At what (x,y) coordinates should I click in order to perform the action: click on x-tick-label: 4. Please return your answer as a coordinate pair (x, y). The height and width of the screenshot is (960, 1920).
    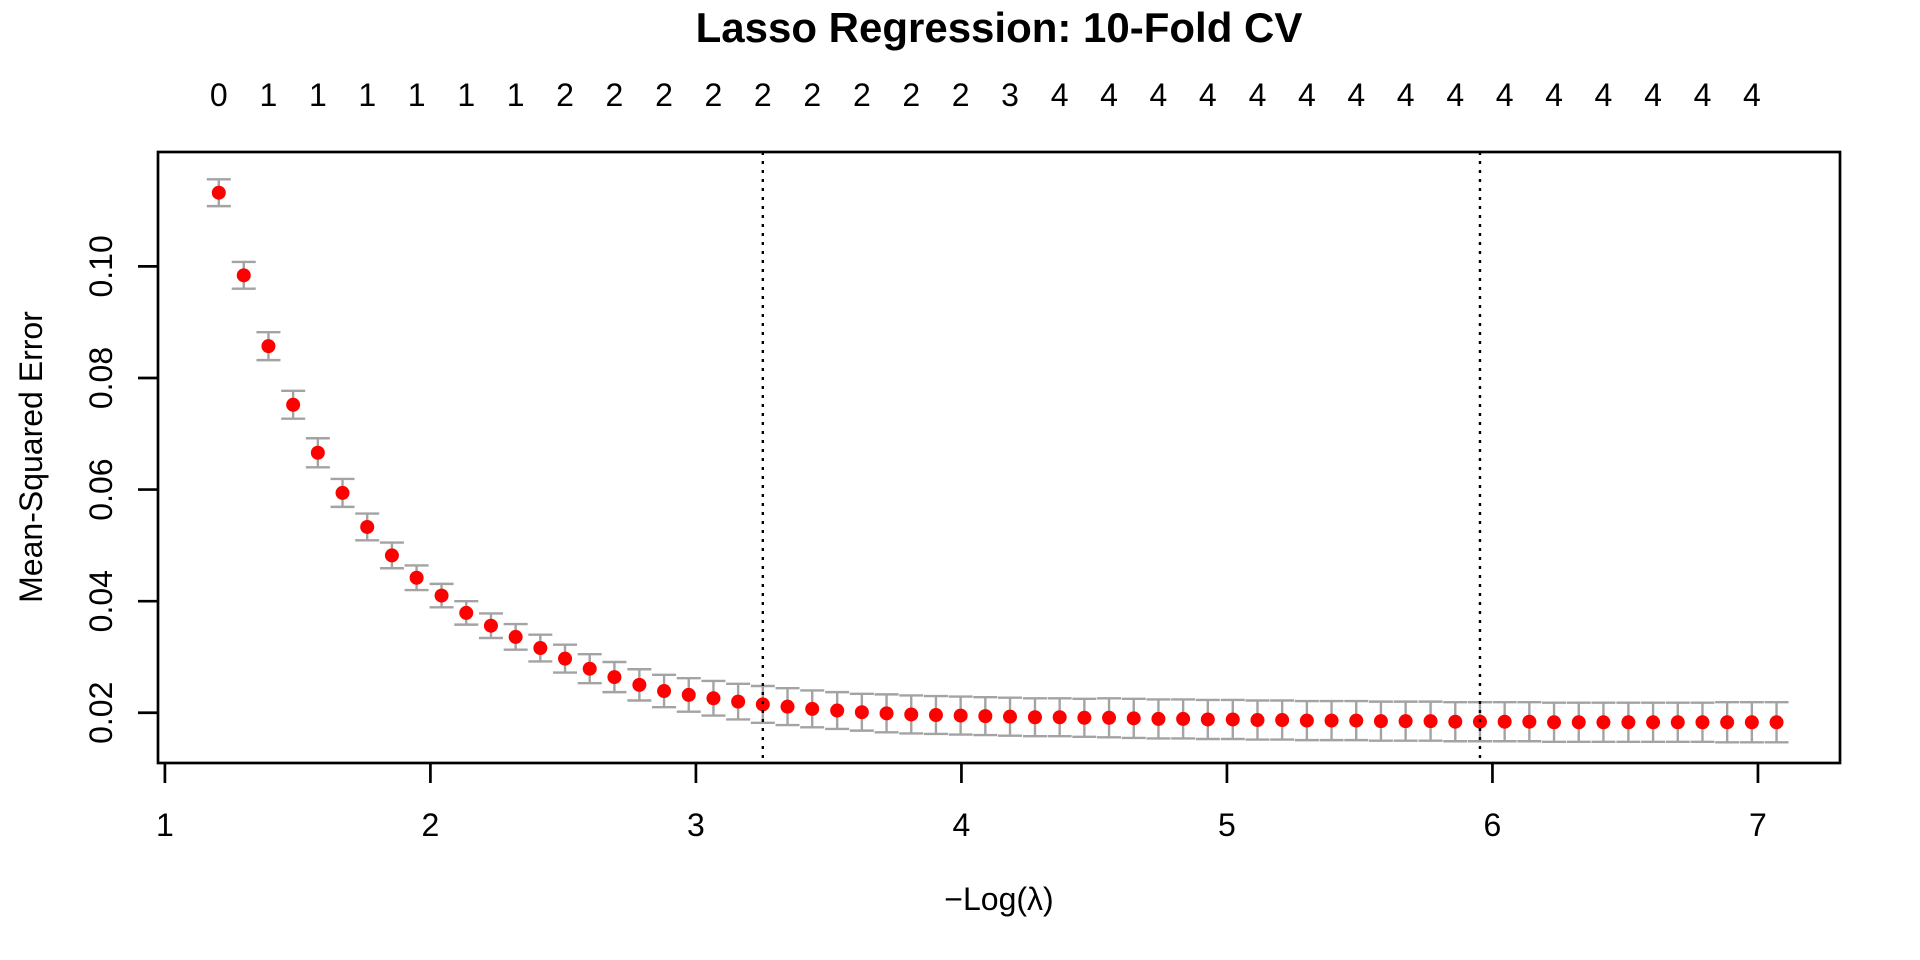
    Looking at the image, I should click on (962, 825).